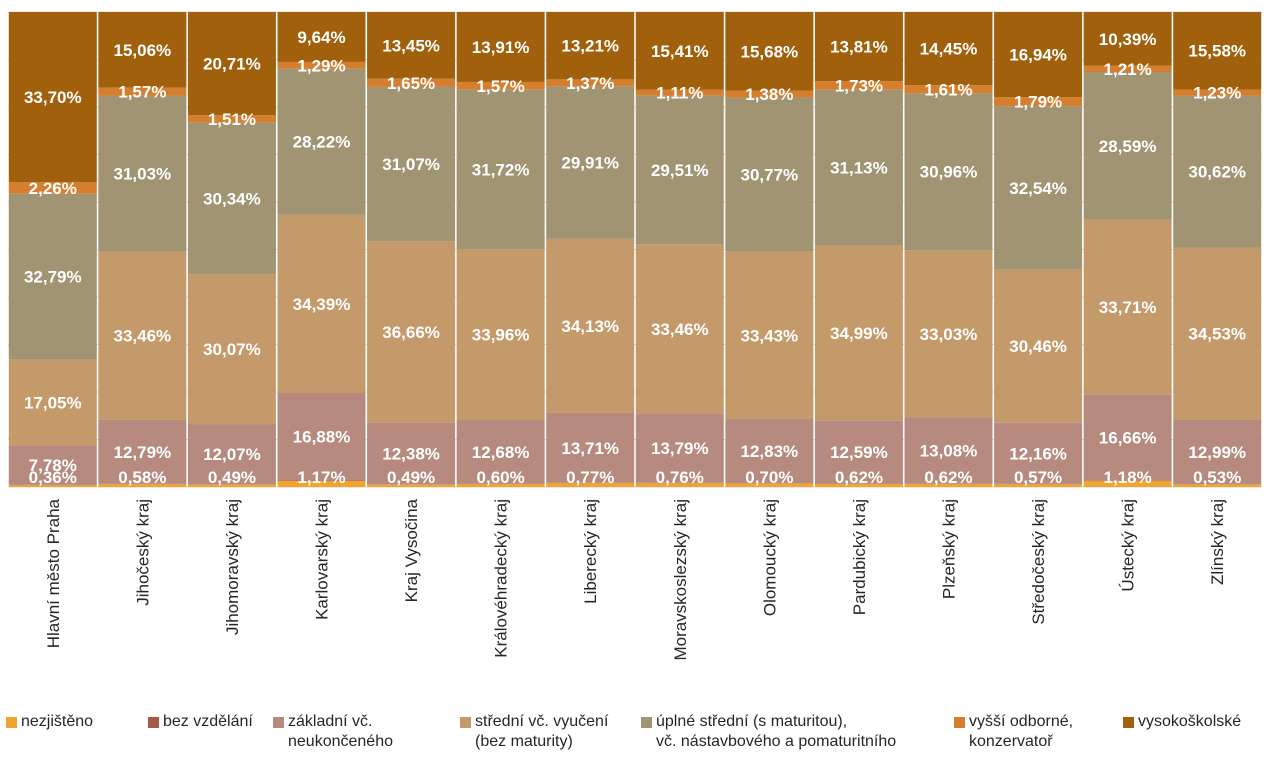 This screenshot has height=761, width=1267. I want to click on data-label: 31,72%, so click(501, 170).